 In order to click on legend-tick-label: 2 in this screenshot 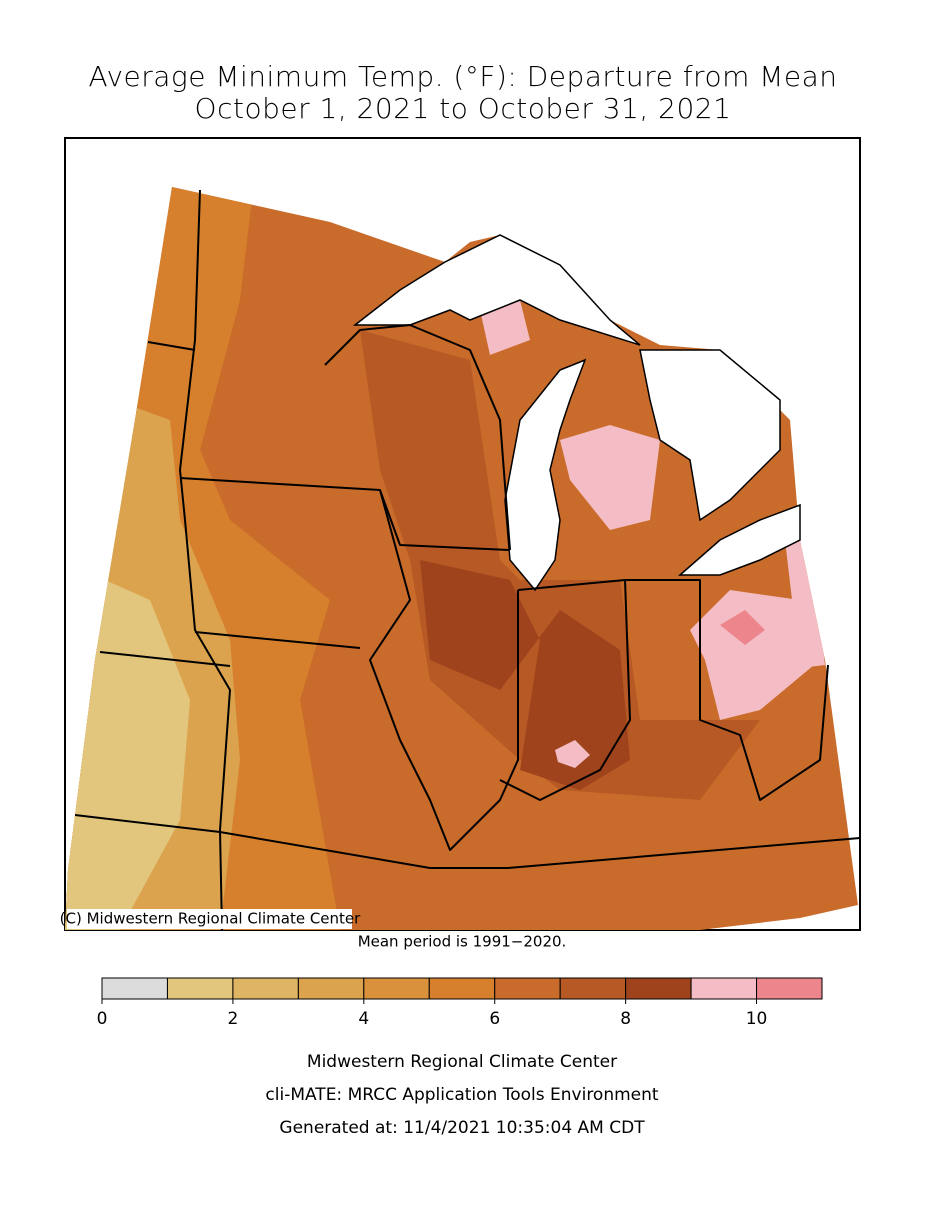, I will do `click(232, 1019)`.